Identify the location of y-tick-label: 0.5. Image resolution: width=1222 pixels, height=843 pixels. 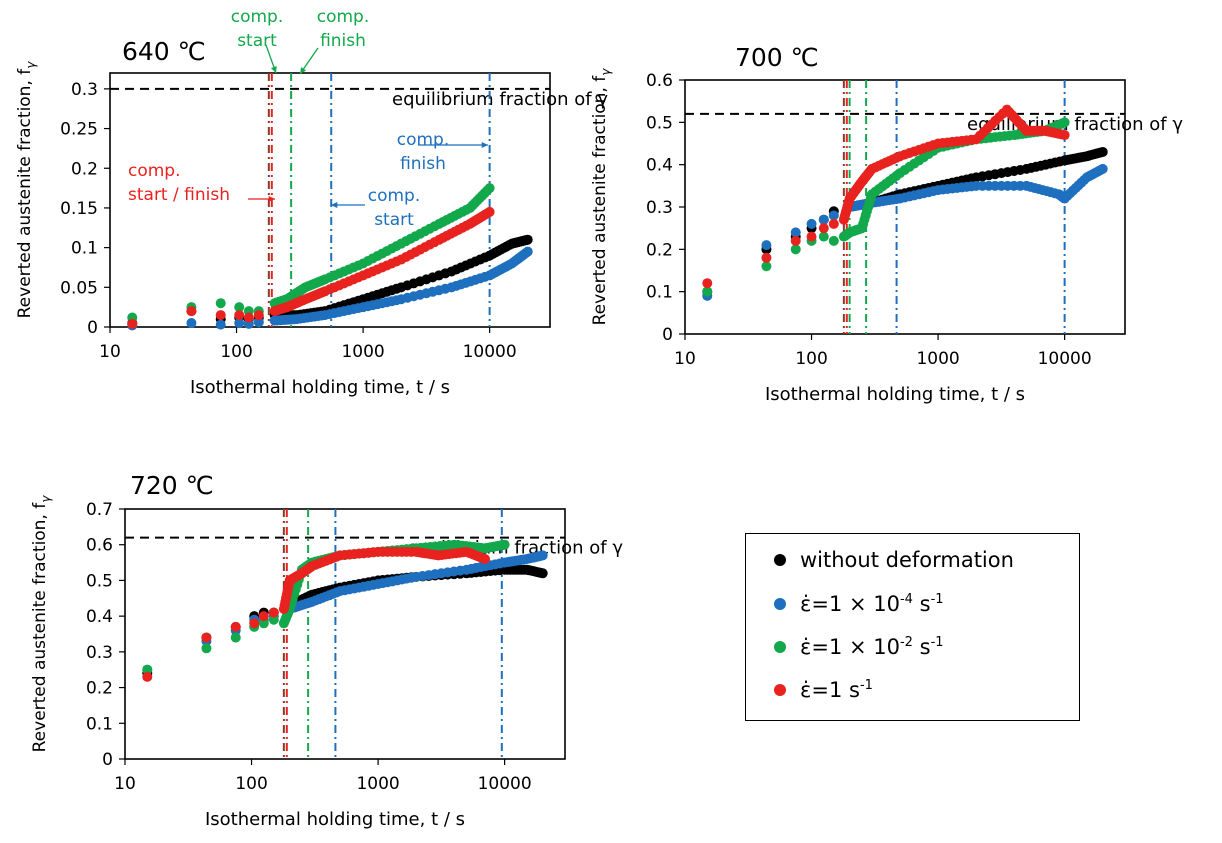
(659, 123).